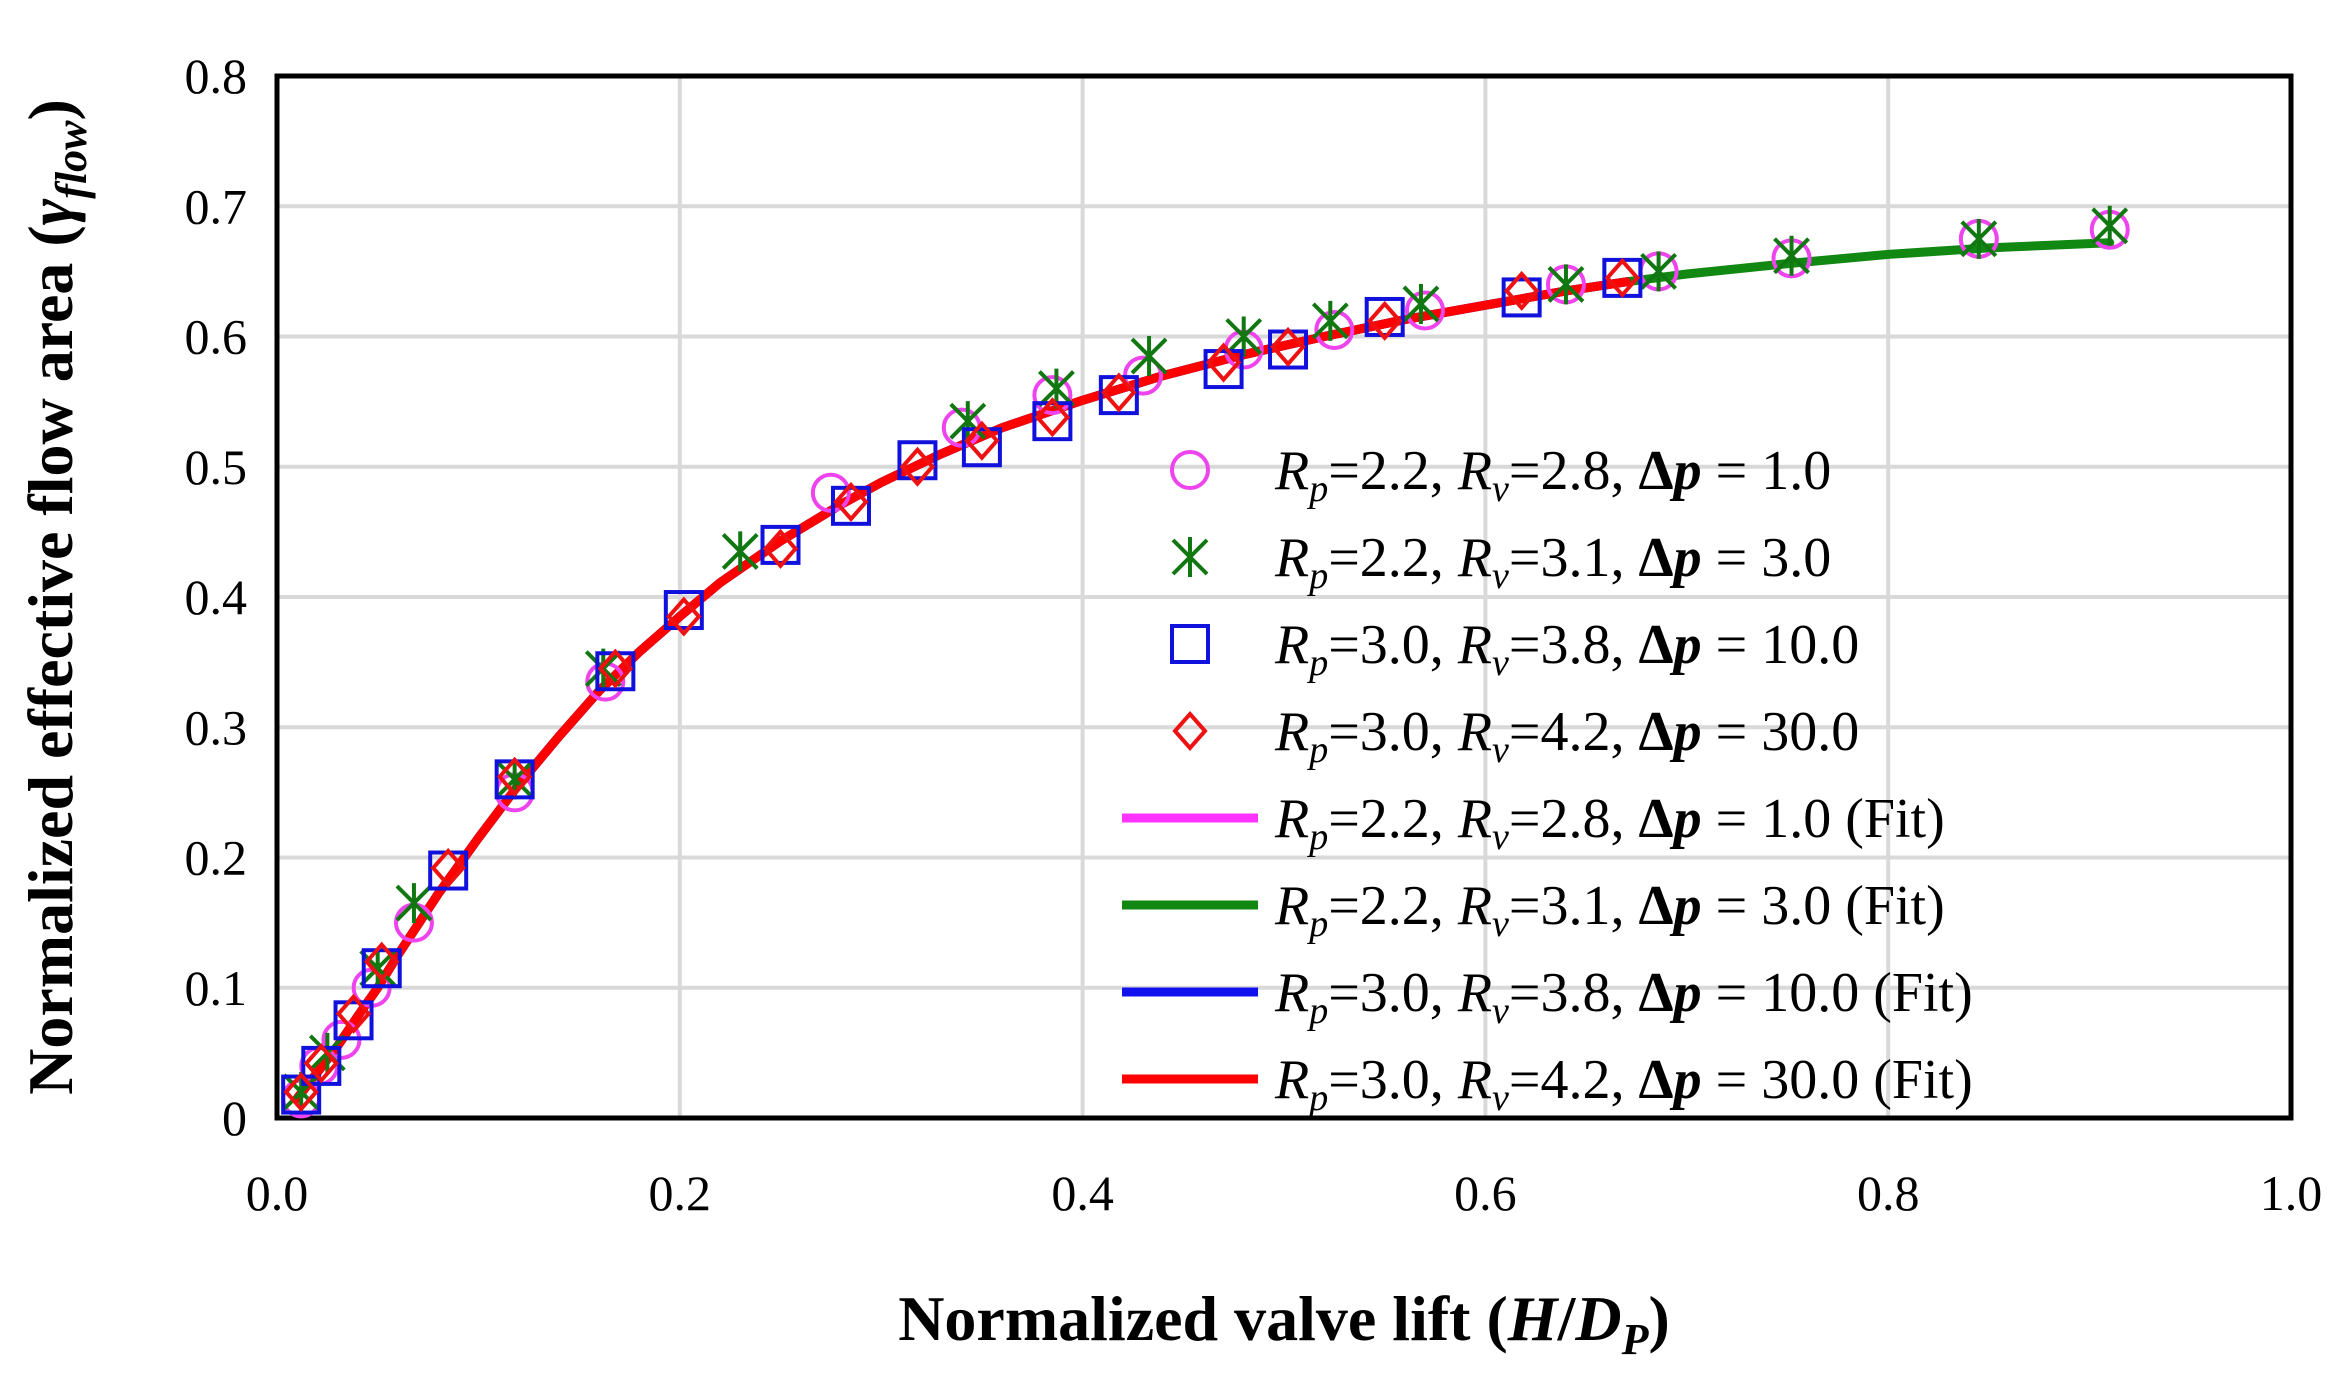 The height and width of the screenshot is (1389, 2351). What do you see at coordinates (1082, 1193) in the screenshot?
I see `x-tick-label: 0.4` at bounding box center [1082, 1193].